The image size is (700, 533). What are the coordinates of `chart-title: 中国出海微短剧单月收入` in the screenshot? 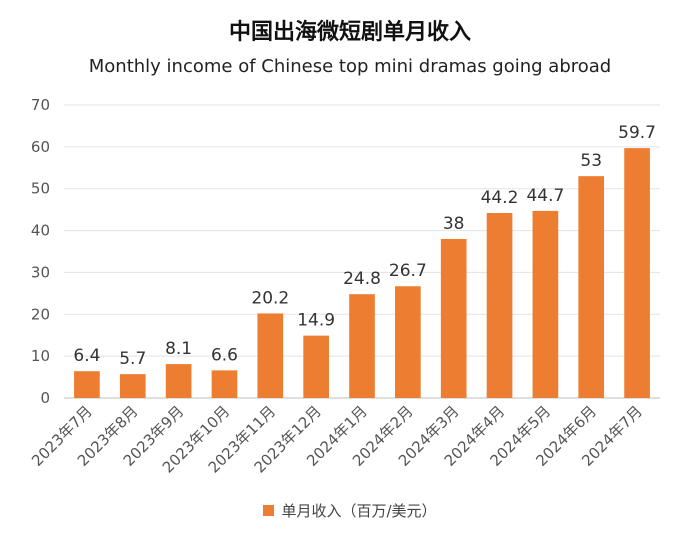 It's located at (349, 32).